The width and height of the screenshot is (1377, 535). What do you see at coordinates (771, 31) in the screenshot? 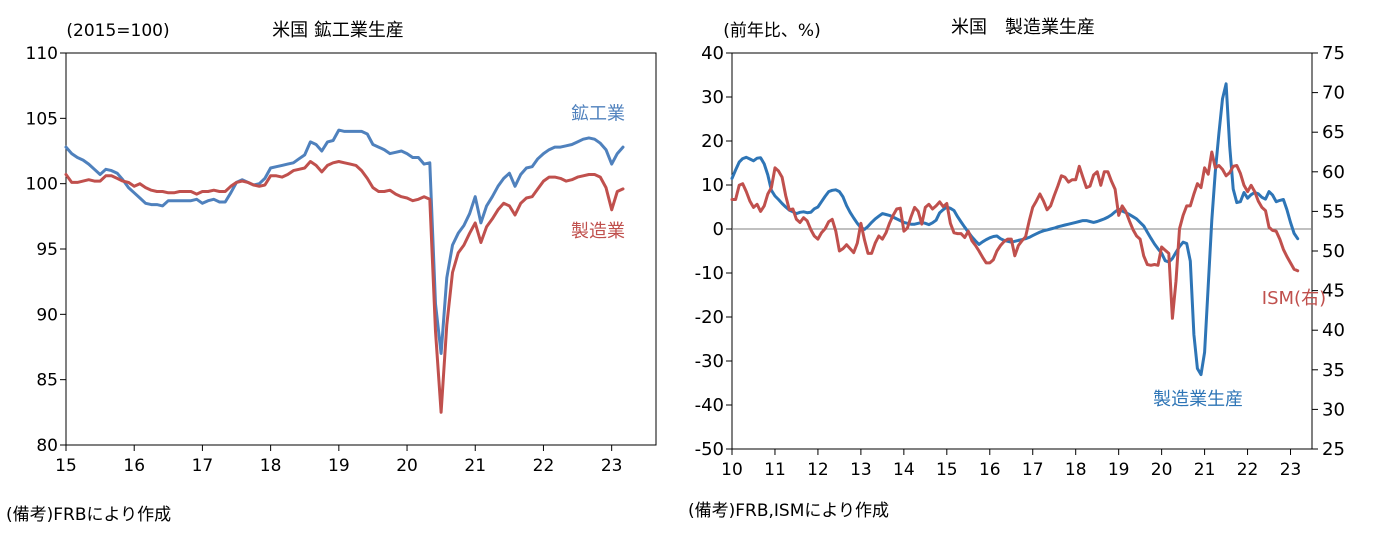
I see `unit-label: (前年比、%)` at bounding box center [771, 31].